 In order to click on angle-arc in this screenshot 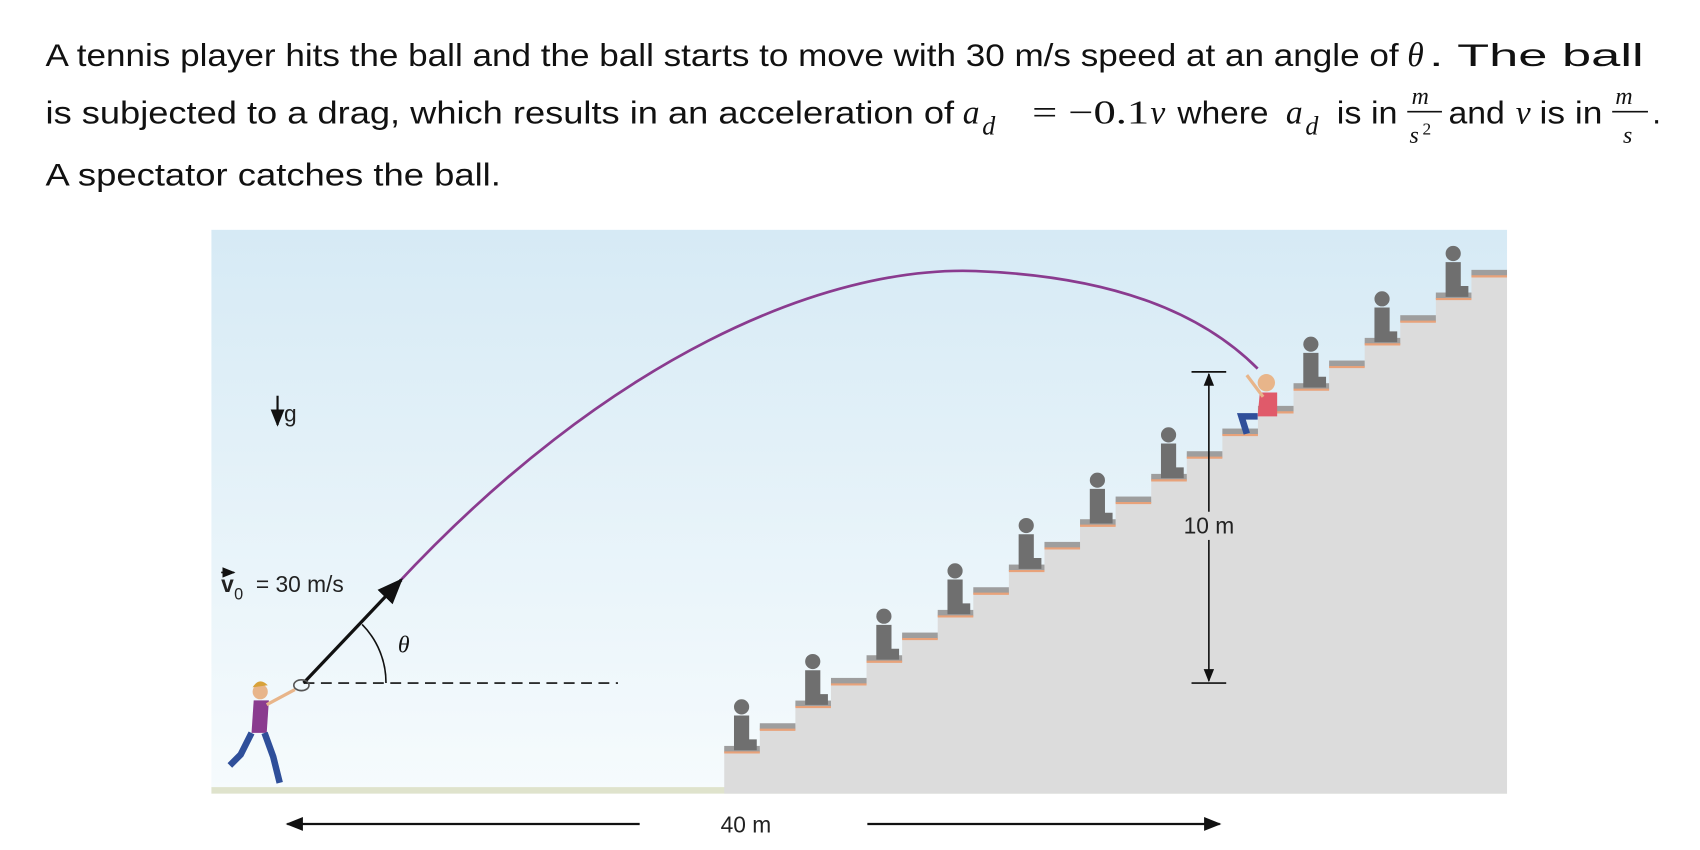, I will do `click(374, 653)`.